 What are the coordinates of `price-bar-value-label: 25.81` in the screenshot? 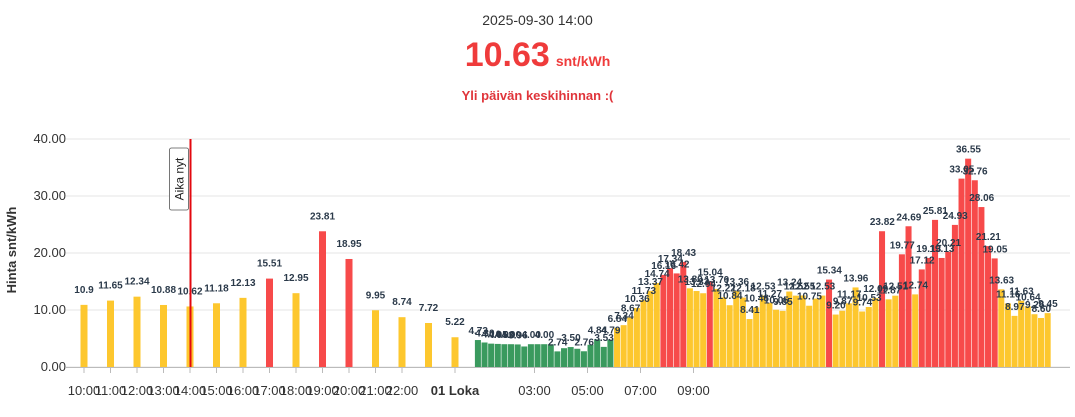 It's located at (935, 211).